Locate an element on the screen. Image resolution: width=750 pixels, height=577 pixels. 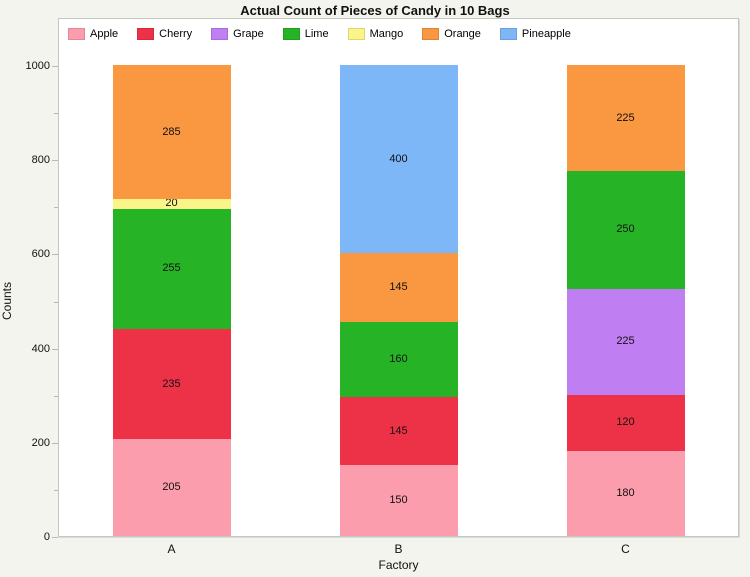
grape-swatch-icon is located at coordinates (220, 34).